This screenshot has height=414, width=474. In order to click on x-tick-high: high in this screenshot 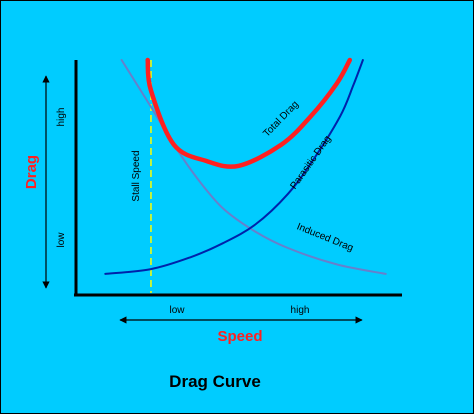, I will do `click(300, 310)`.